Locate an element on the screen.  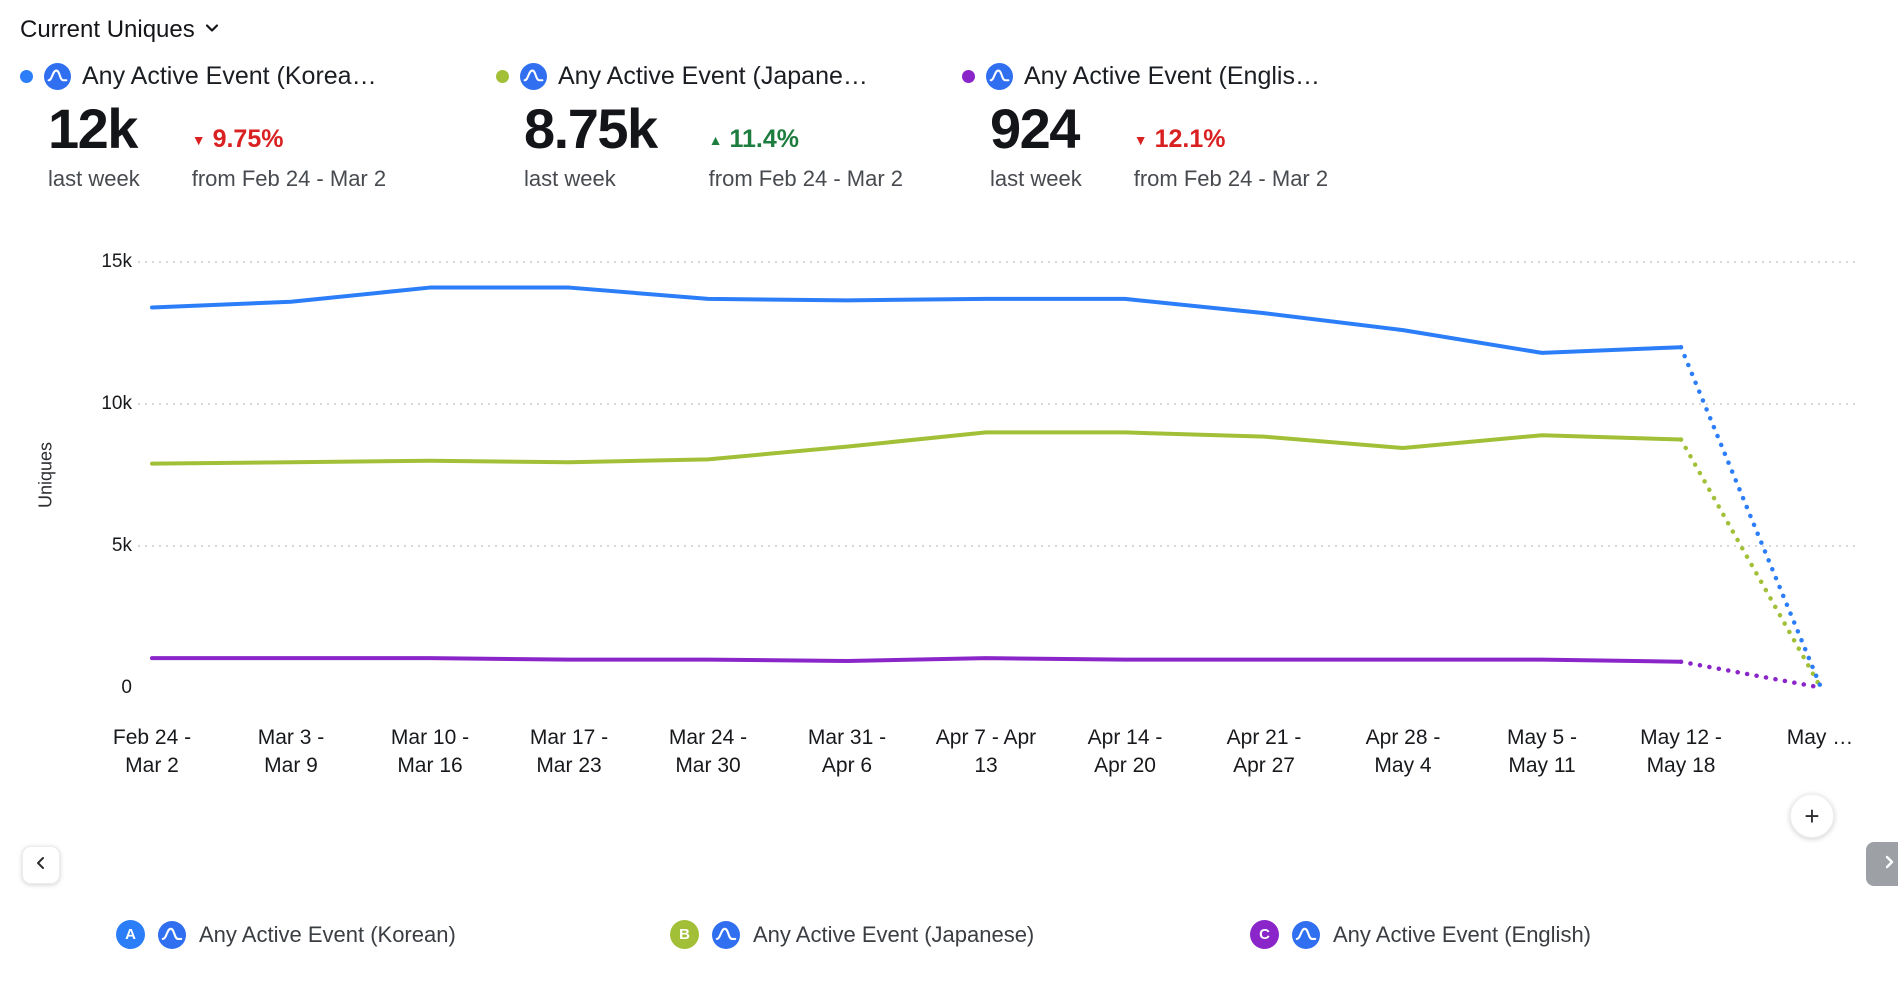
summary-change: ▼ 12.1% is located at coordinates (1231, 139).